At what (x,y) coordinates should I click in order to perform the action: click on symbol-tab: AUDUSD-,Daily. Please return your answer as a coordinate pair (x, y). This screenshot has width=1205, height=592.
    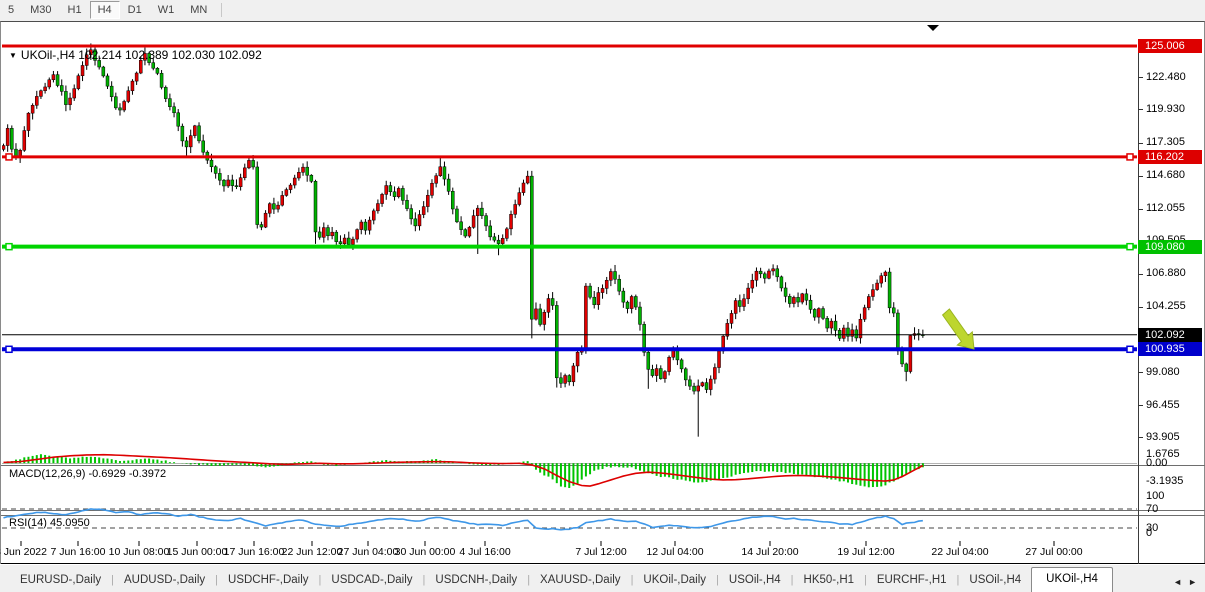
    Looking at the image, I should click on (165, 580).